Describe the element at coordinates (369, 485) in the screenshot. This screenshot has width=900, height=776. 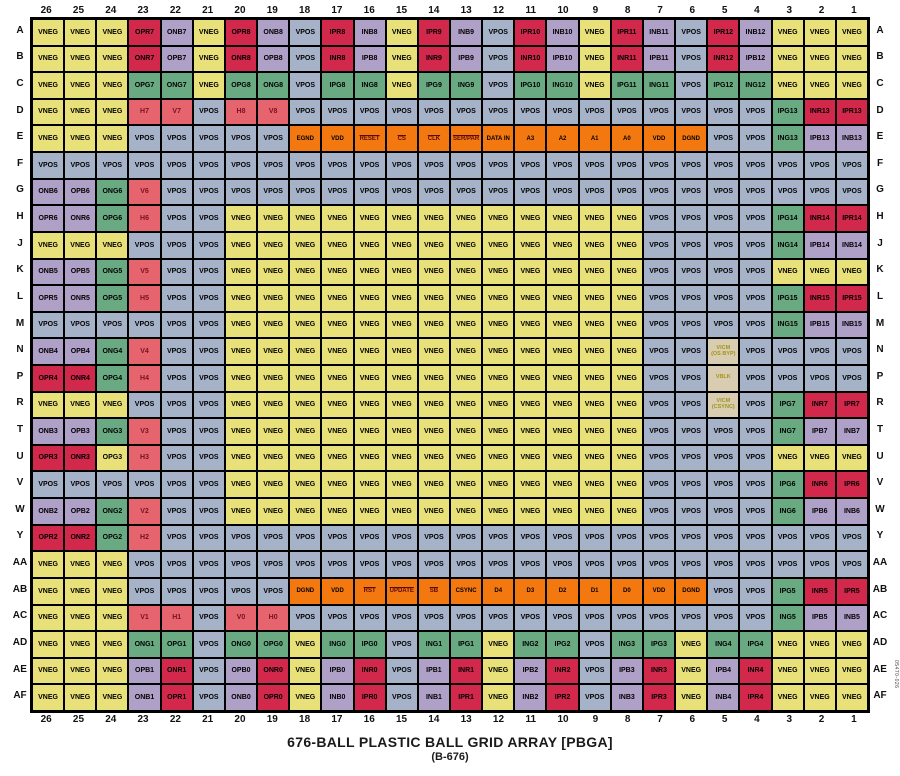
I see `ball-V16: VNEG` at that location.